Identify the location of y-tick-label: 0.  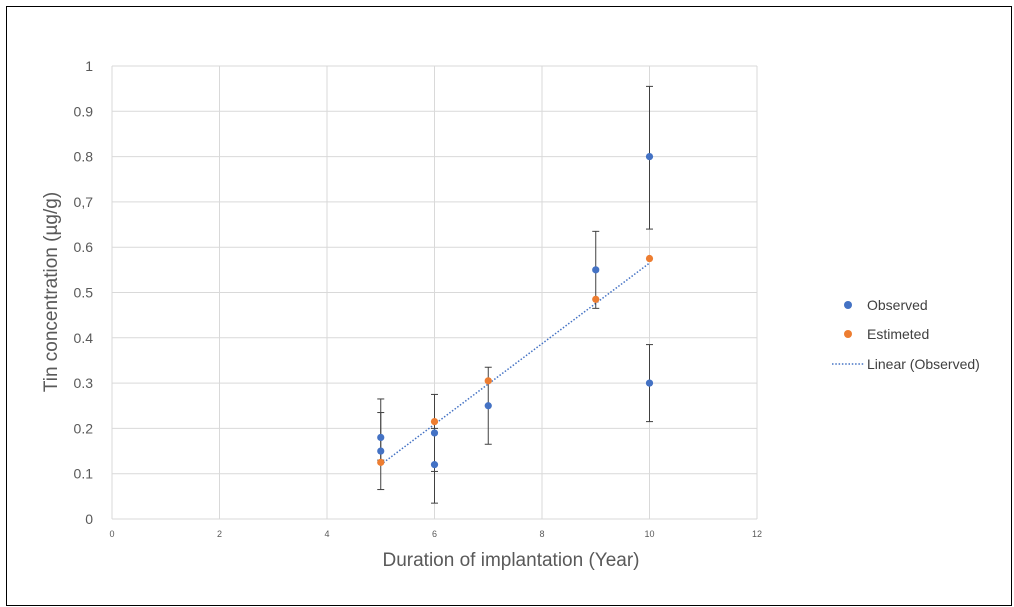
(89, 519).